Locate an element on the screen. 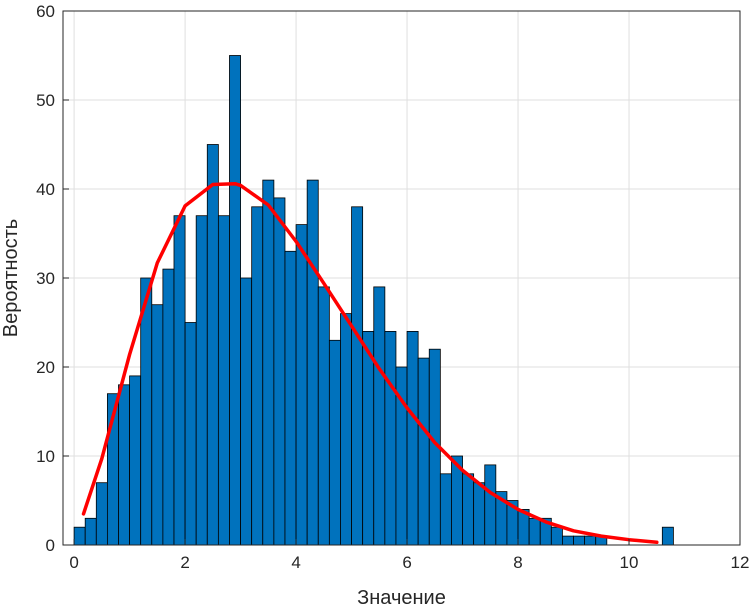 The image size is (755, 608). x-tick-label: 10 is located at coordinates (629, 562).